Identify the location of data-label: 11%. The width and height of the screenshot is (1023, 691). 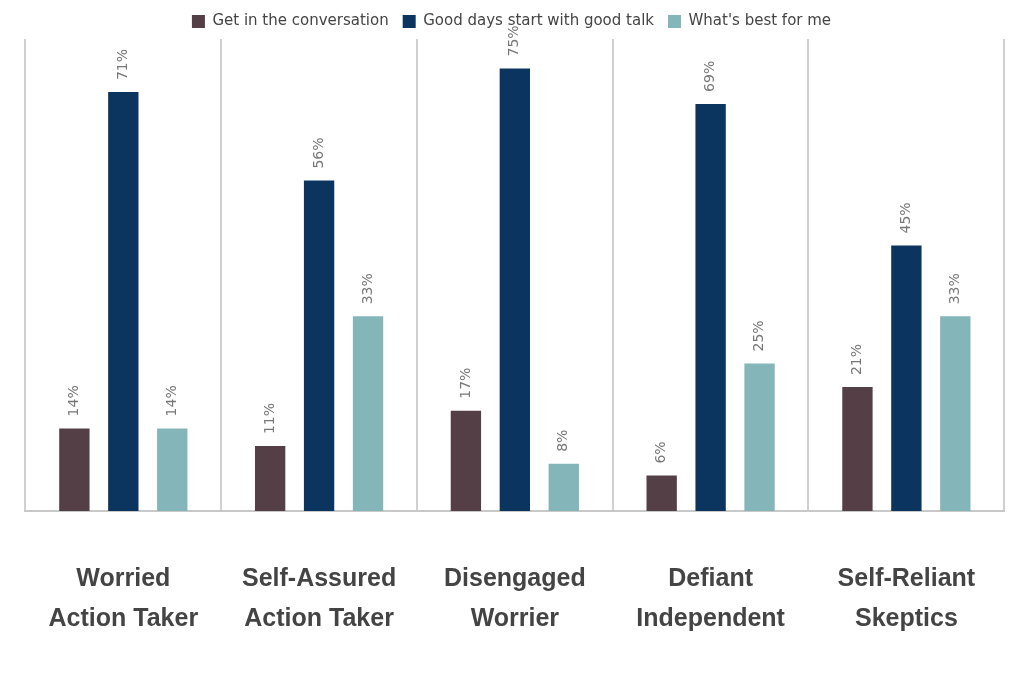
(268, 418).